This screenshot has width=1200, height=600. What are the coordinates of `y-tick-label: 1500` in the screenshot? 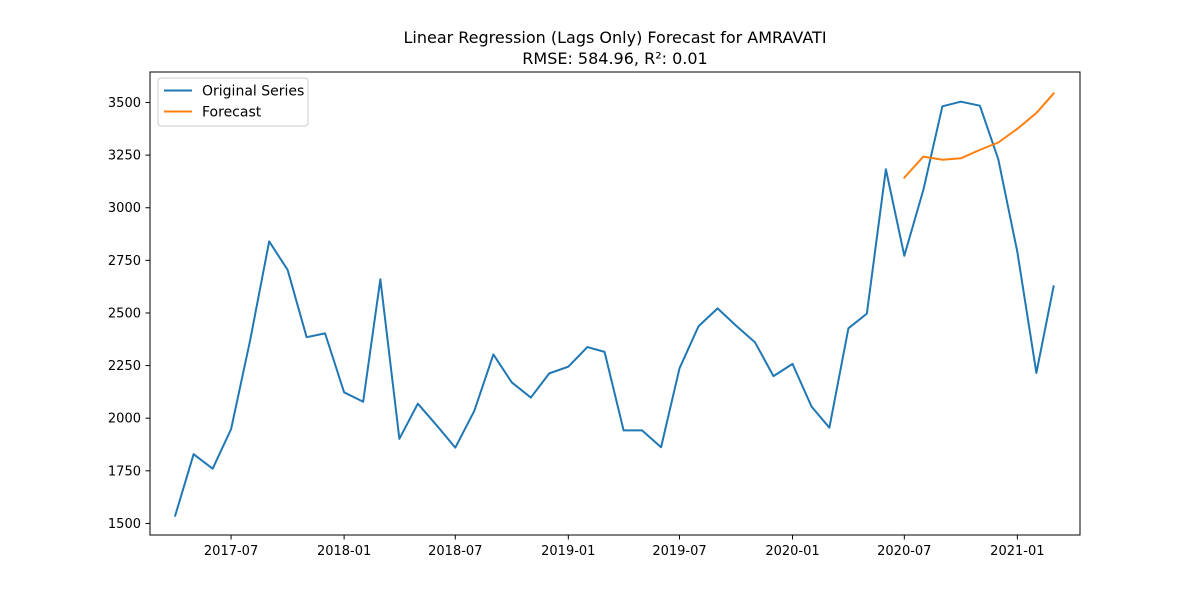 It's located at (124, 524).